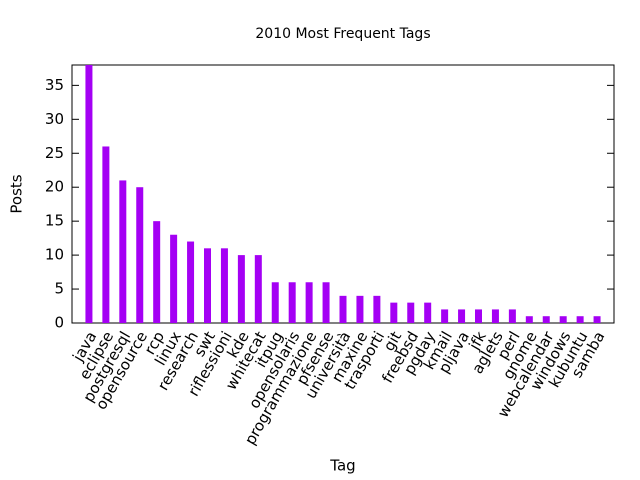 The width and height of the screenshot is (640, 480). What do you see at coordinates (54, 119) in the screenshot?
I see `y-tick-label: 30` at bounding box center [54, 119].